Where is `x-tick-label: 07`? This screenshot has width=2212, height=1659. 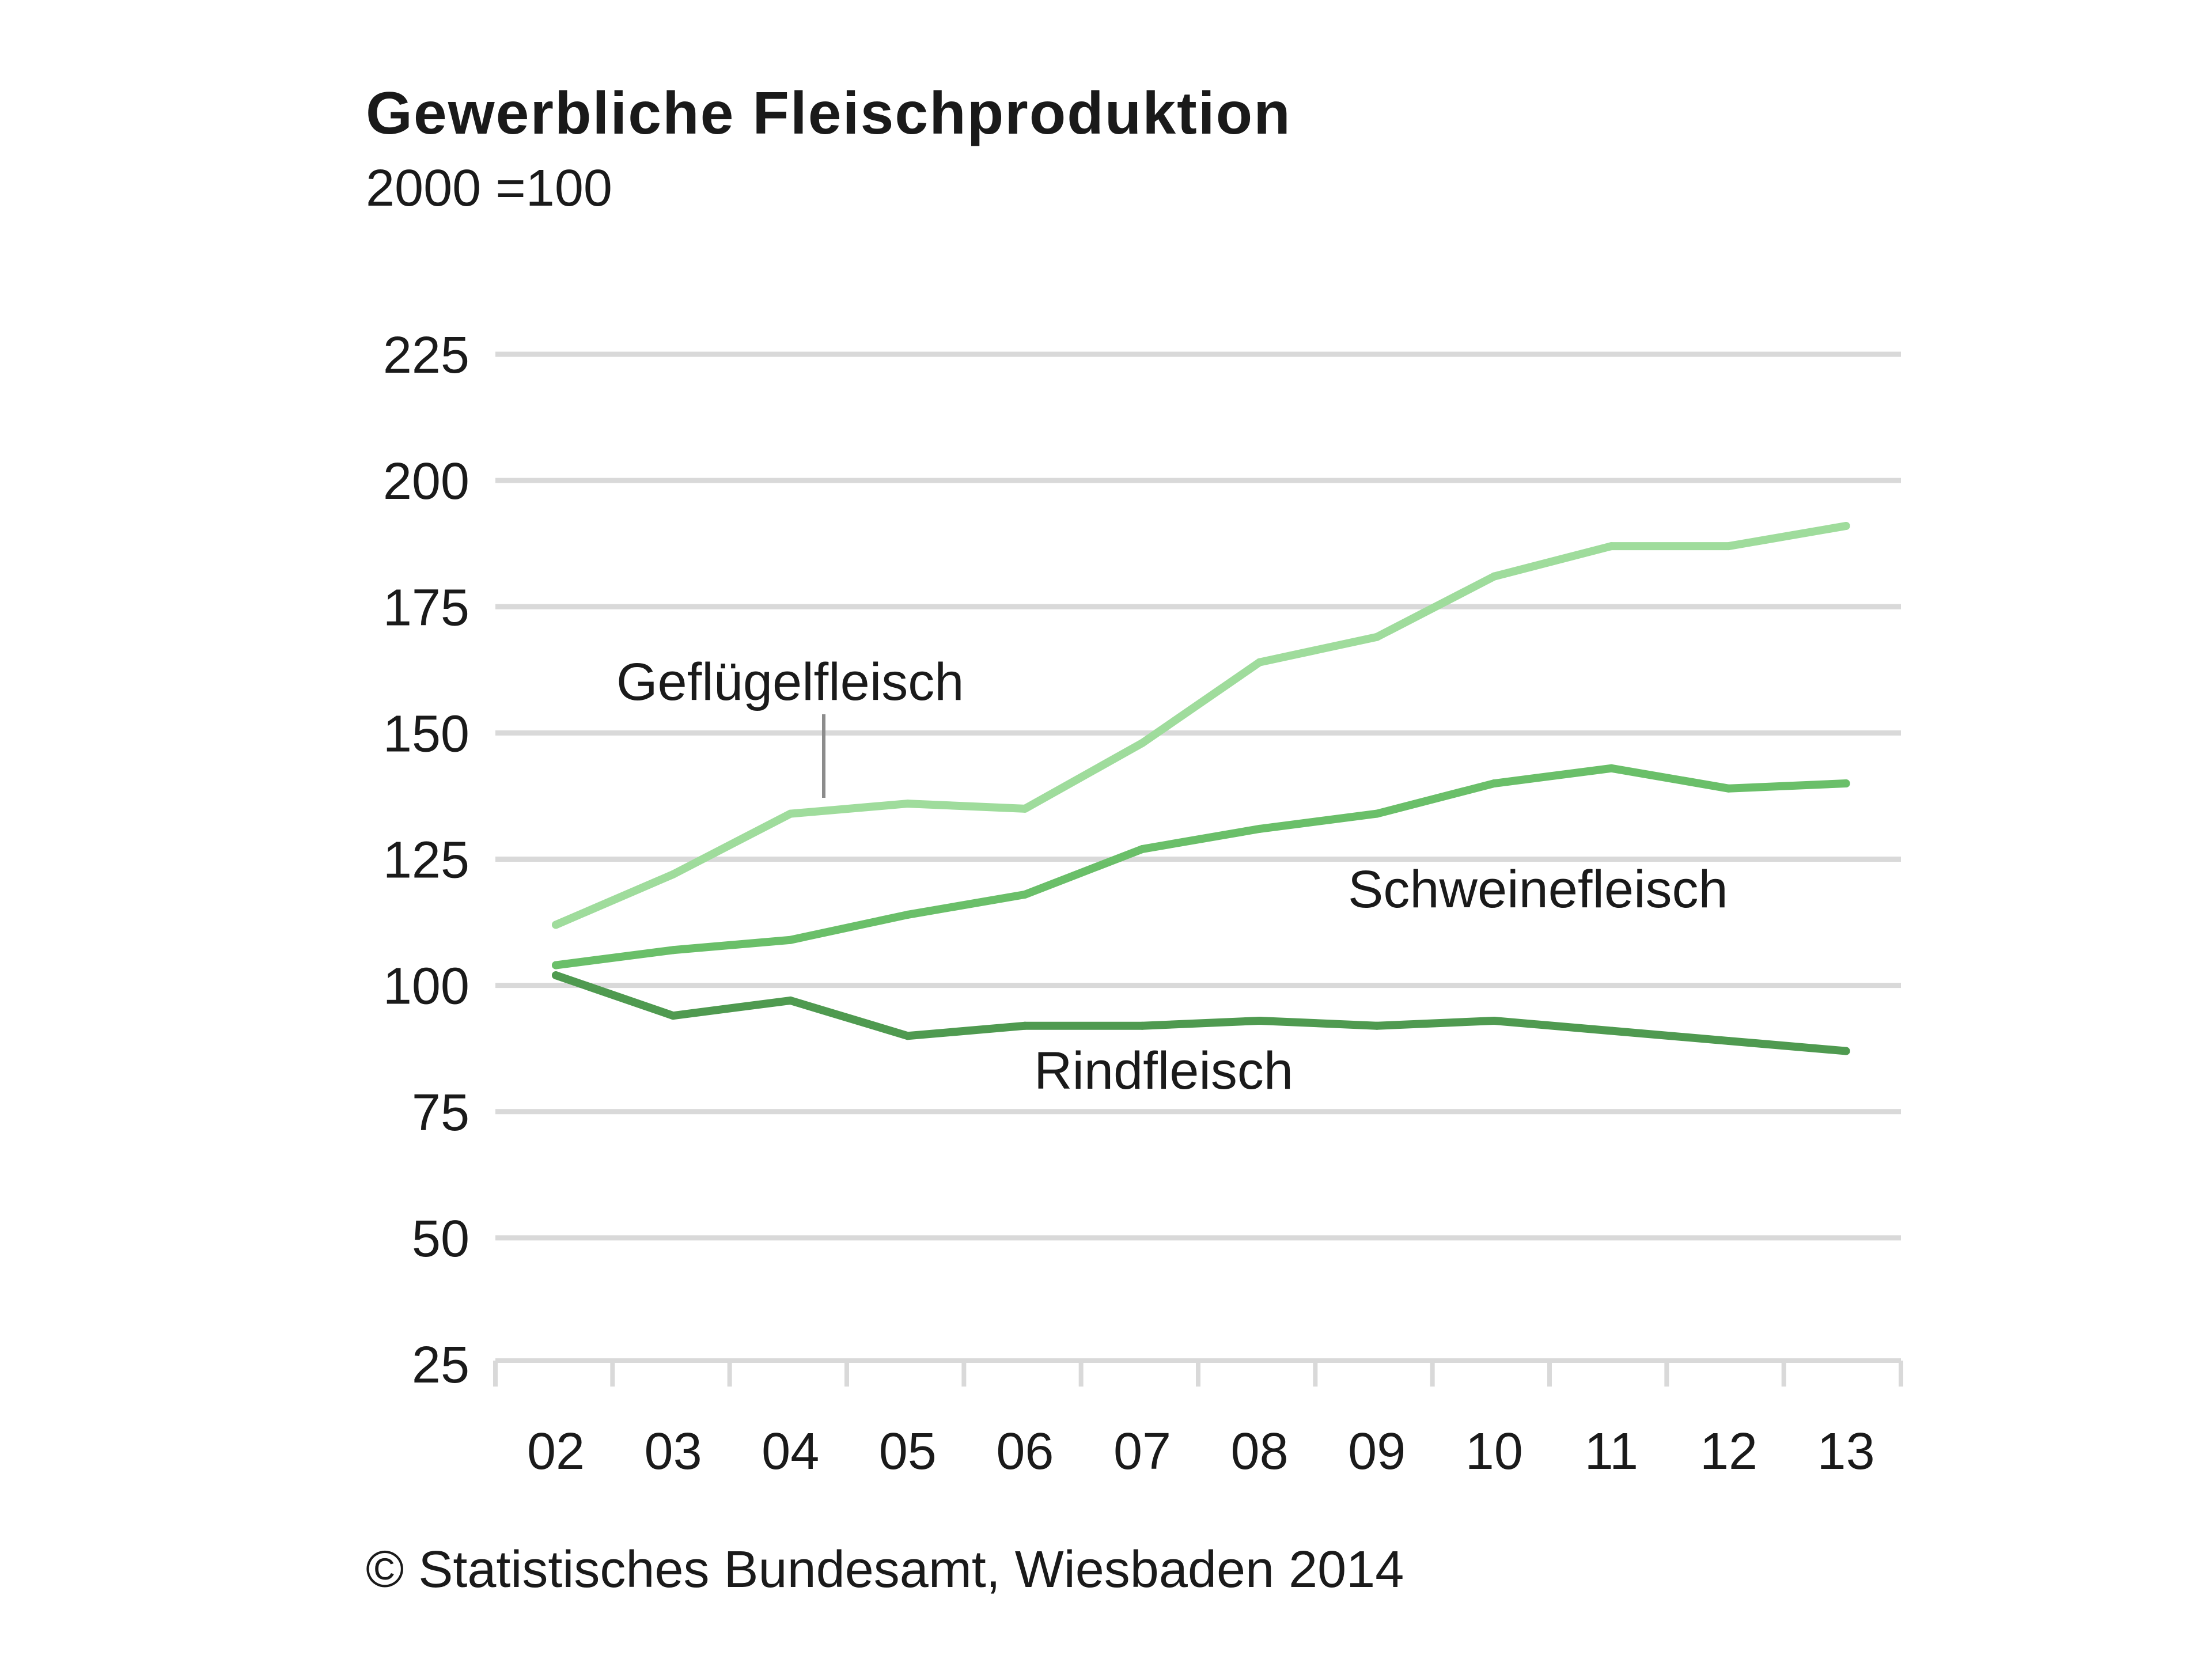 x-tick-label: 07 is located at coordinates (1142, 1451).